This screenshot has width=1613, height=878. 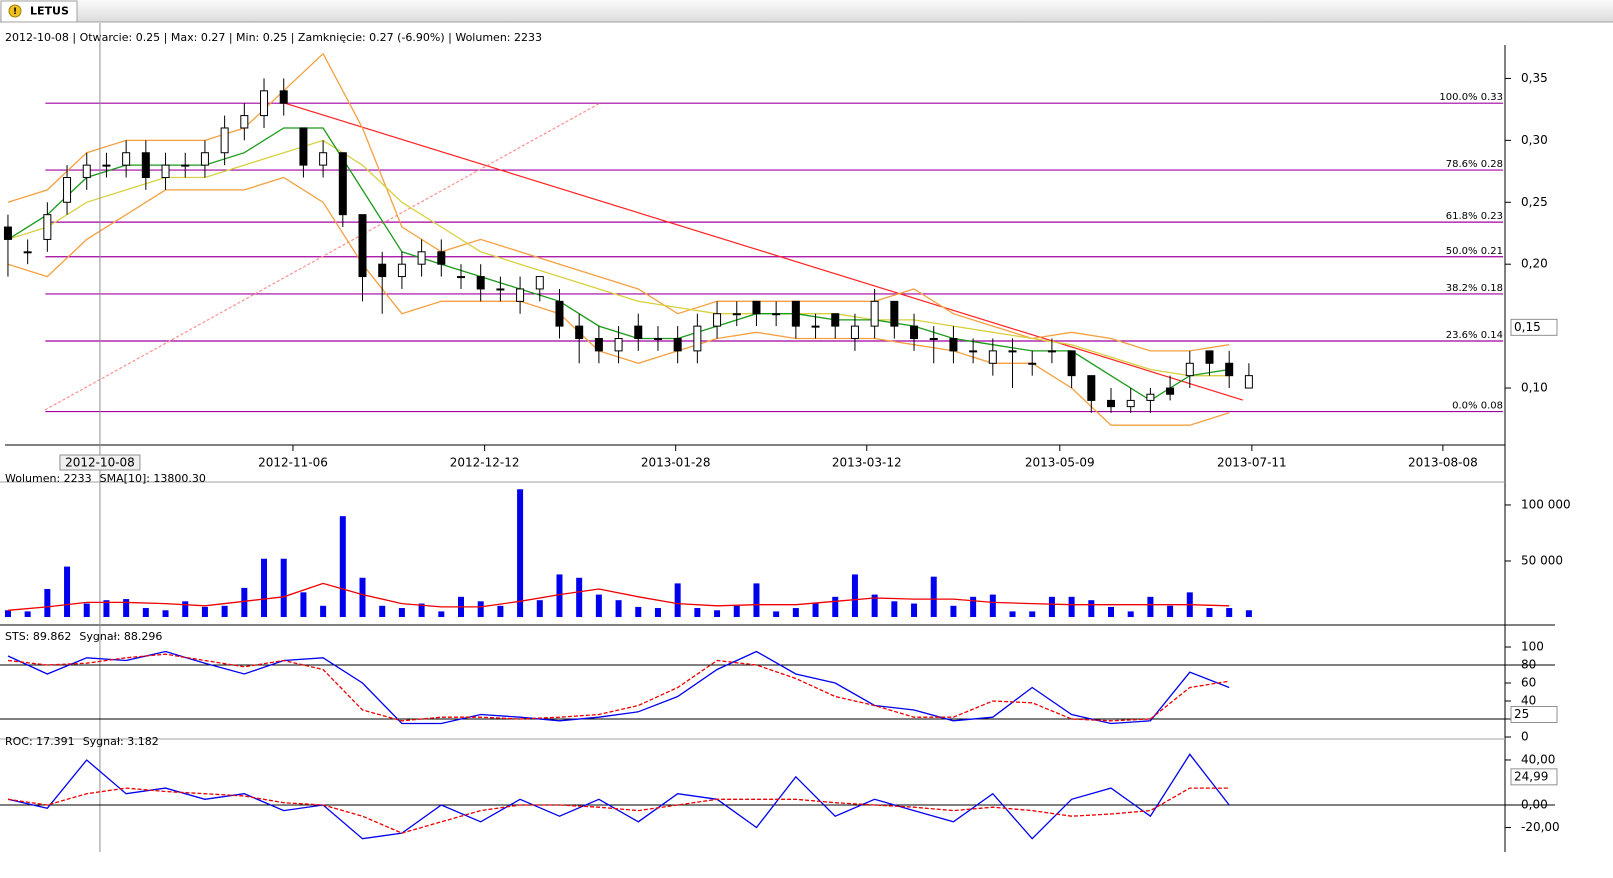 What do you see at coordinates (1474, 216) in the screenshot?
I see `fibonacci-label: 61.8% 0.23` at bounding box center [1474, 216].